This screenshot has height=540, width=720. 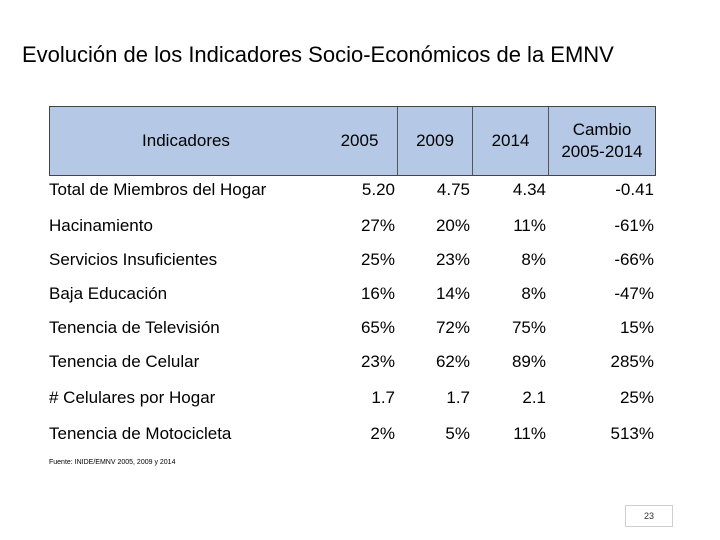 I want to click on value-cambio: -0.41, so click(x=634, y=189).